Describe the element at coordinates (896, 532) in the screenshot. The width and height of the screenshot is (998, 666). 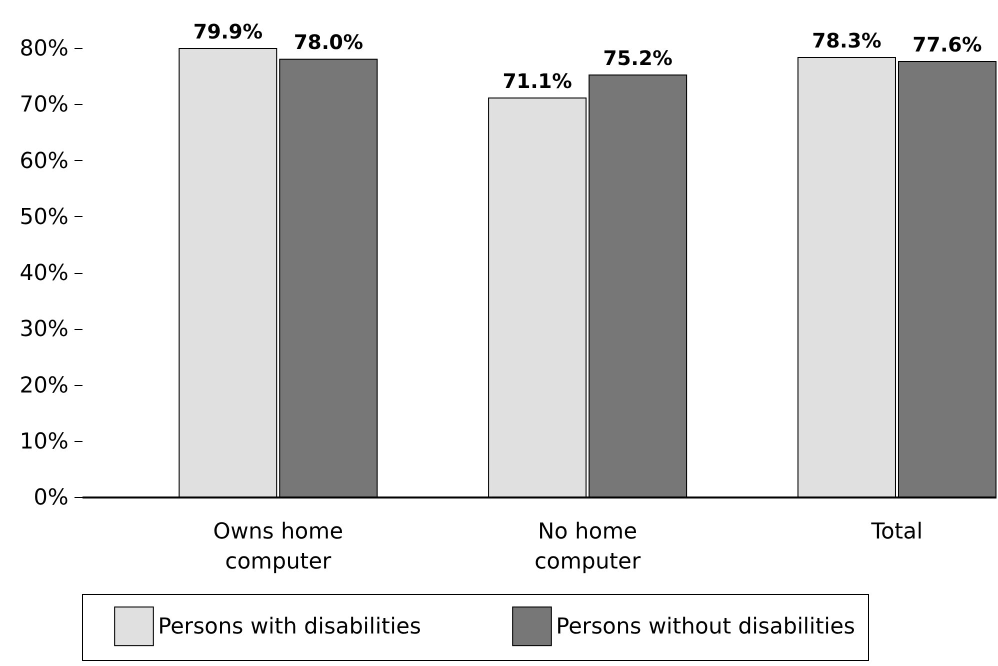
I see `x-tick-label: Total` at that location.